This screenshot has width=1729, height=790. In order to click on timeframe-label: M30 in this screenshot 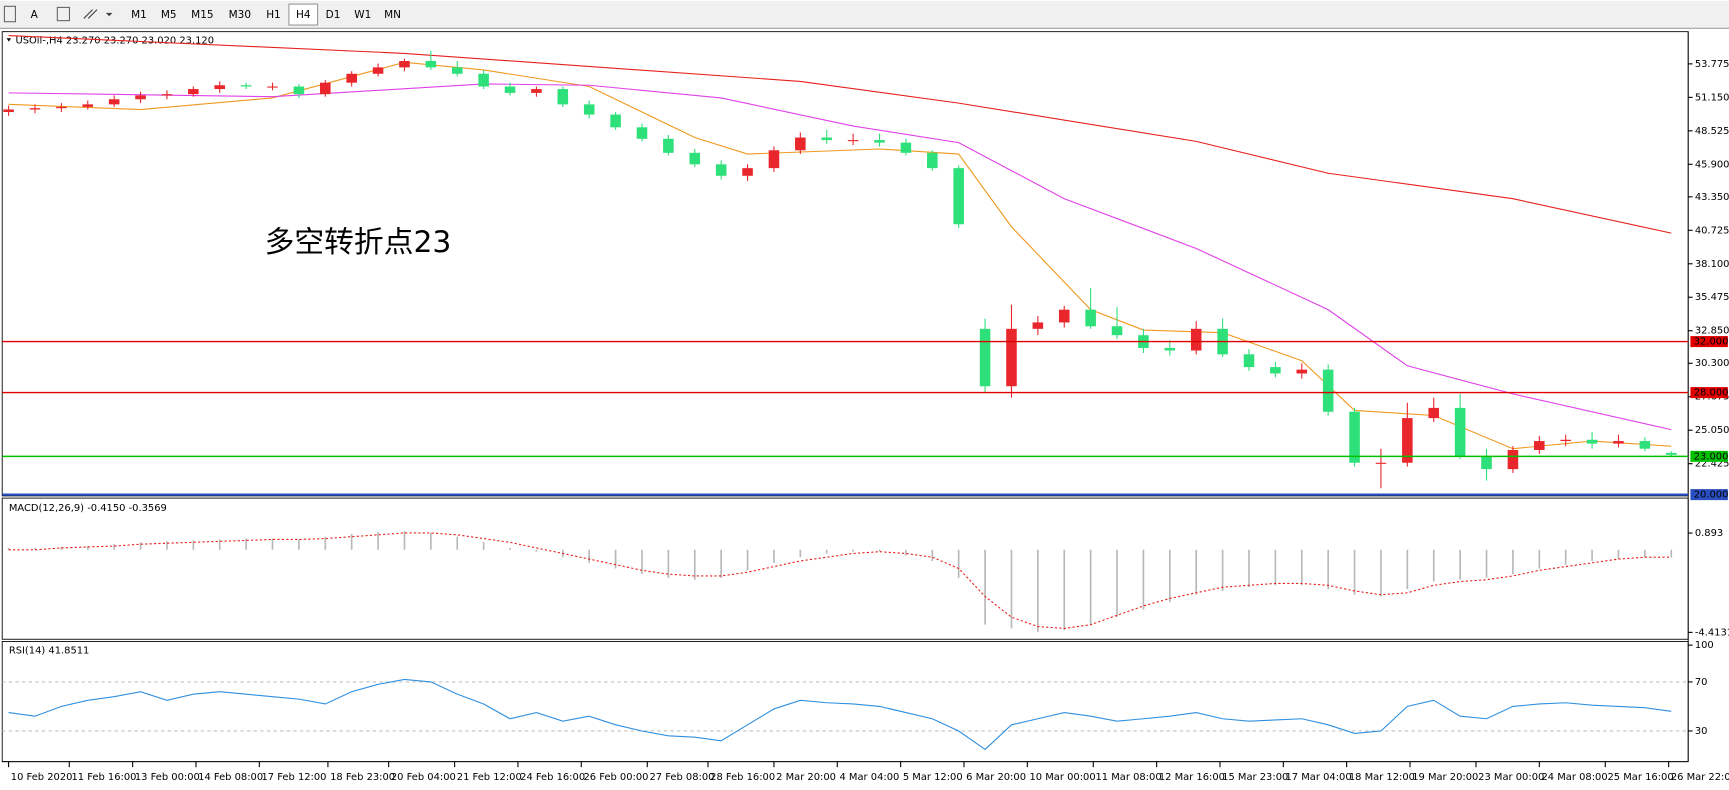, I will do `click(240, 15)`.